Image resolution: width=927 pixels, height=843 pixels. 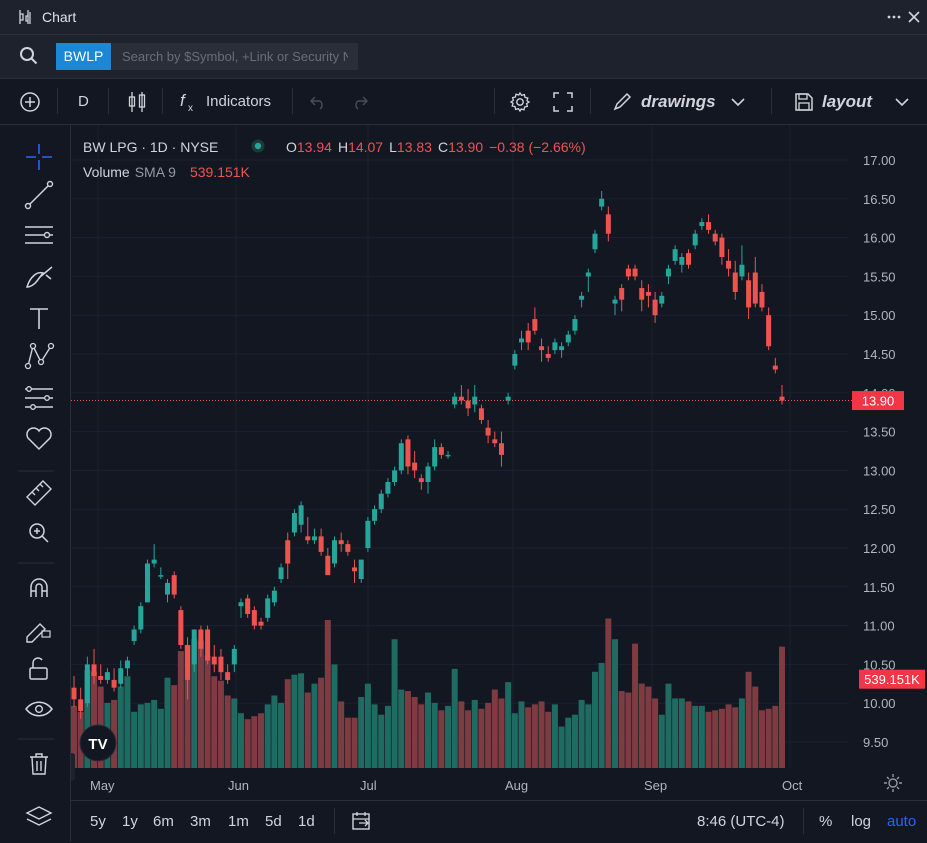 What do you see at coordinates (318, 102) in the screenshot?
I see `undo-icon` at bounding box center [318, 102].